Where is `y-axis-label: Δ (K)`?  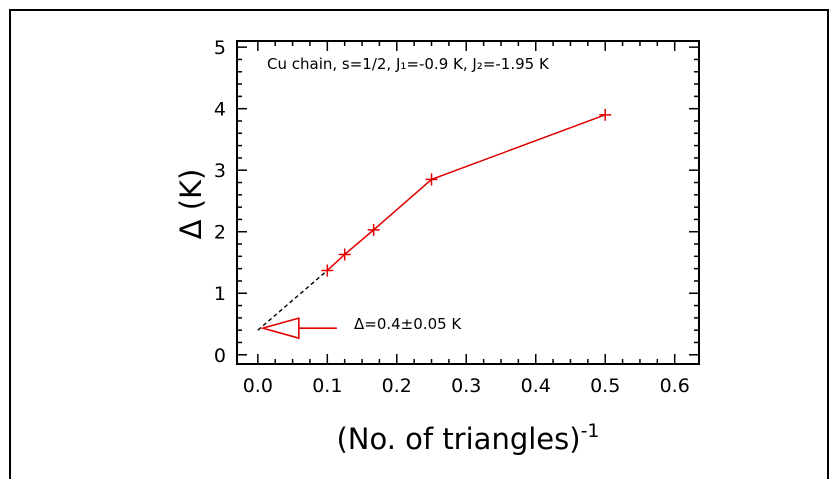
y-axis-label: Δ (K) is located at coordinates (191, 204).